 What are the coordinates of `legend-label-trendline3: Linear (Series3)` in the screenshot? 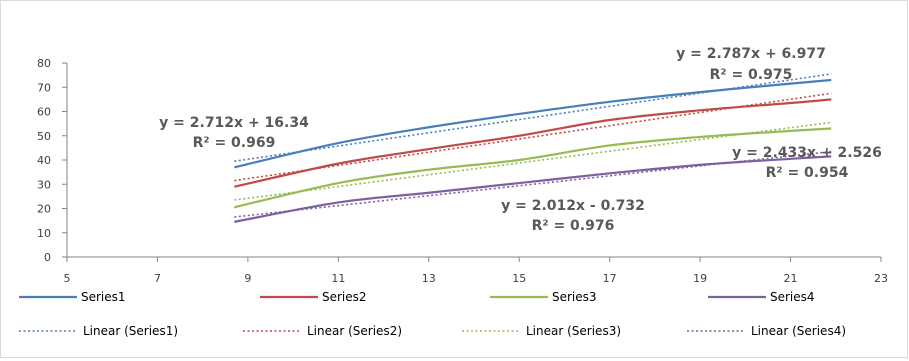 It's located at (573, 331).